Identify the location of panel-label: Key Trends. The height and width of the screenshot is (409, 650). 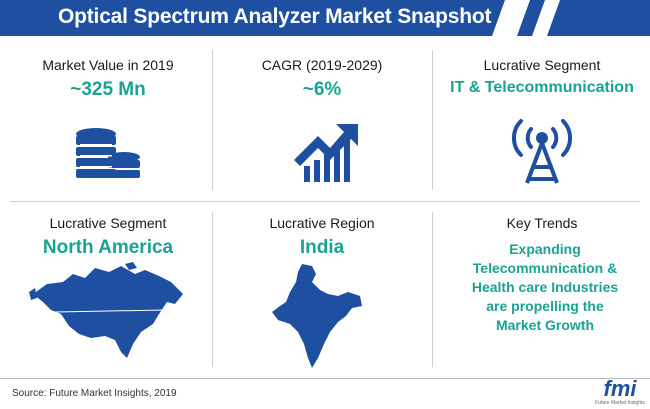
(542, 223).